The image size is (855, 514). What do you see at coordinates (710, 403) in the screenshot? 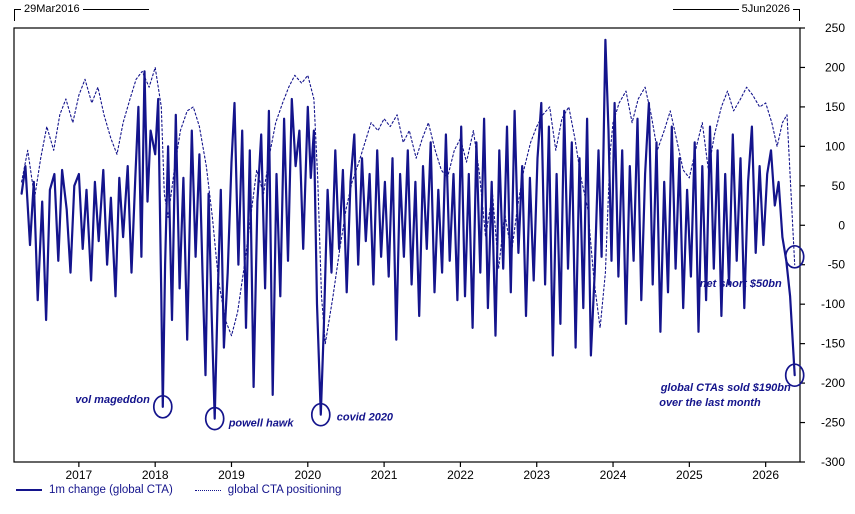
I see `ctas-sold-190bn-label-line2: over the last month` at bounding box center [710, 403].